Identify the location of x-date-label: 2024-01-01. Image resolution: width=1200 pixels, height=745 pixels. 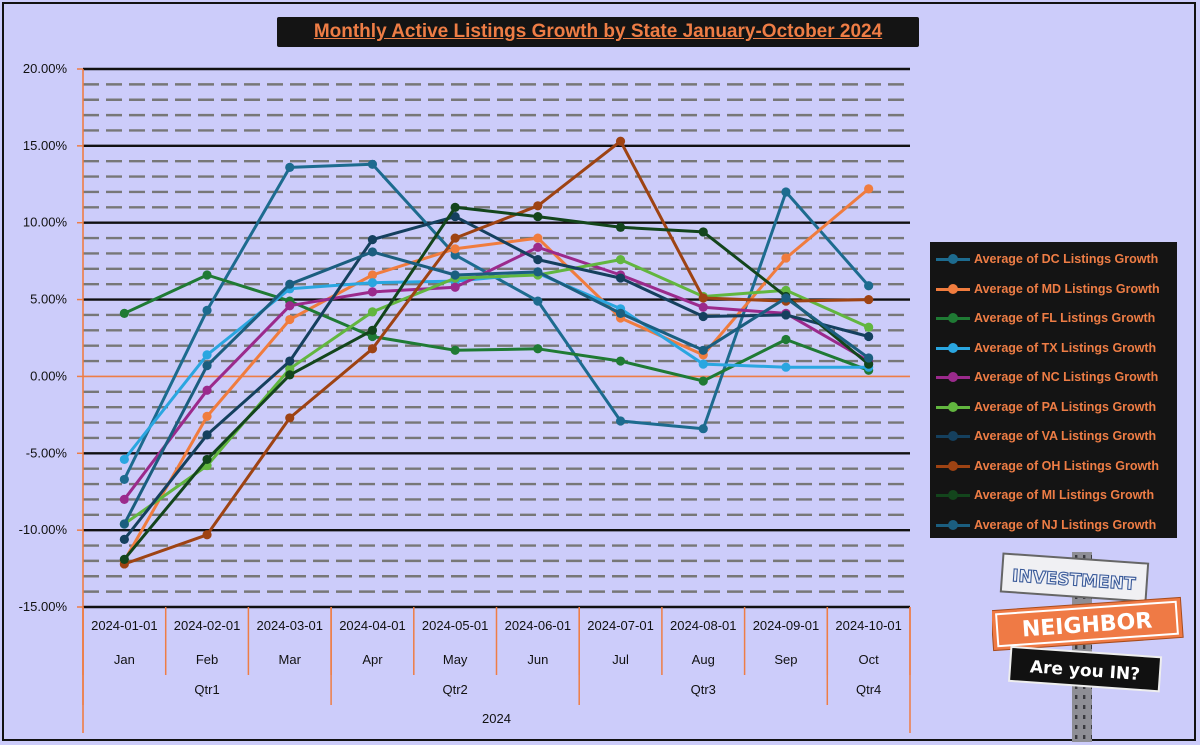
(124, 625).